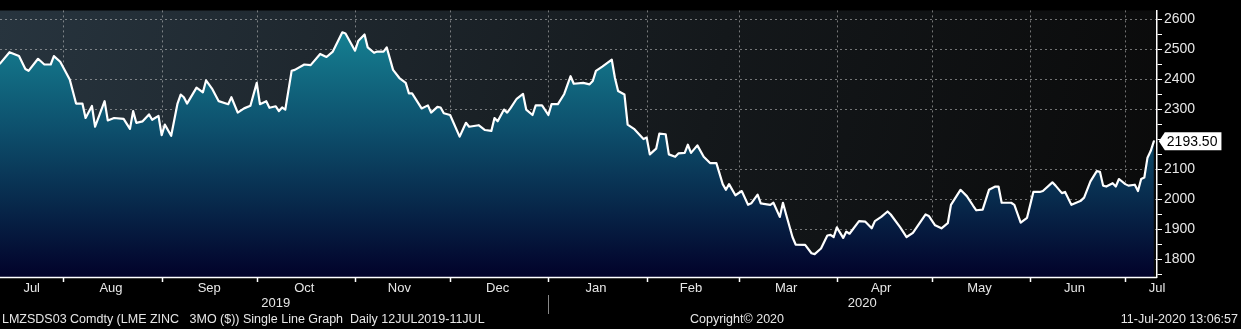 The width and height of the screenshot is (1241, 329). Describe the element at coordinates (980, 287) in the screenshot. I see `x-tick-label: May` at that location.